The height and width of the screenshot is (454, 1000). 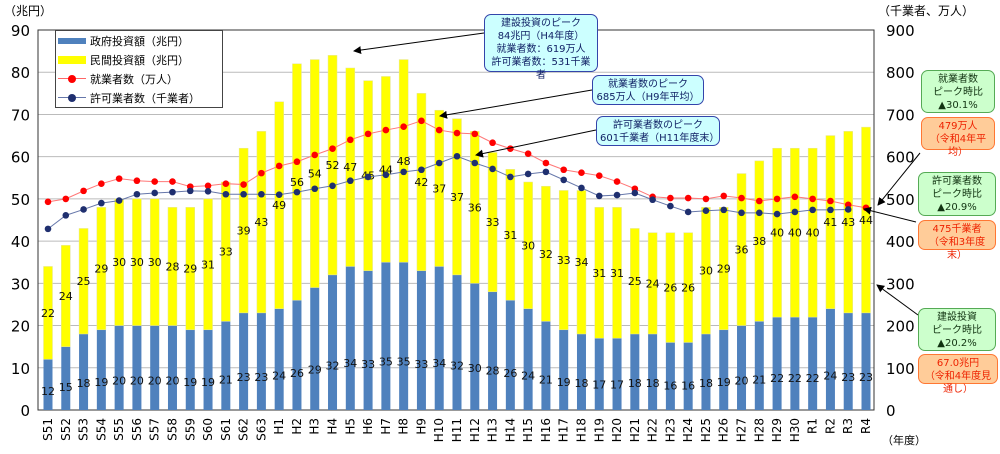 I want to click on x-tick-label: S63, so click(x=261, y=429).